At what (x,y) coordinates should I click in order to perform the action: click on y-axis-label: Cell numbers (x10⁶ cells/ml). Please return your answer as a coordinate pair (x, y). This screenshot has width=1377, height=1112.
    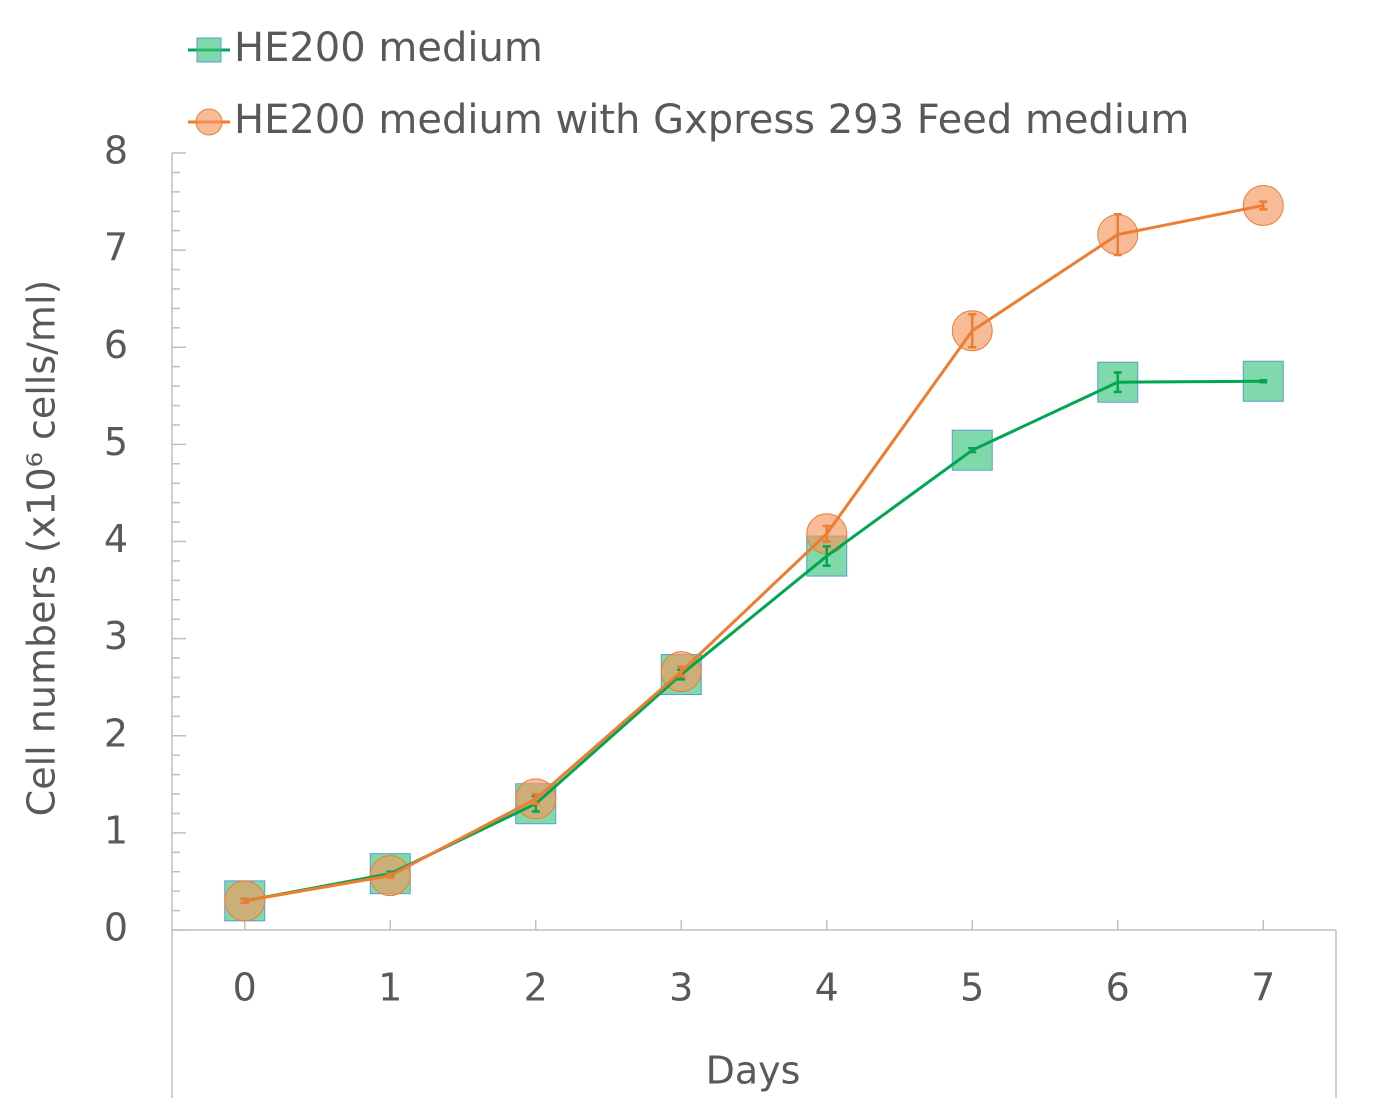
    Looking at the image, I should click on (42, 548).